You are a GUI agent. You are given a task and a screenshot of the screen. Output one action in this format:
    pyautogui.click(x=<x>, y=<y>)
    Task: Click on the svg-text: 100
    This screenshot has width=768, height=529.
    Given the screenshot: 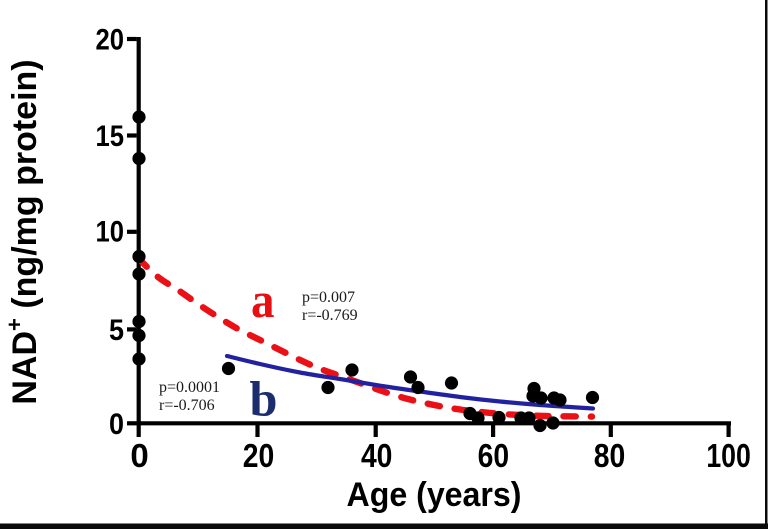 What is the action you would take?
    pyautogui.click(x=728, y=455)
    